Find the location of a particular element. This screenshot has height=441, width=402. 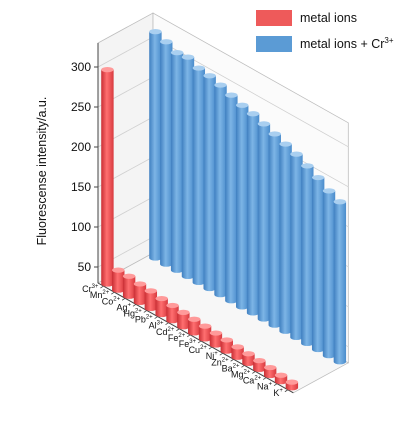

legend-item-metal-ions: metal ions is located at coordinates (329, 18).